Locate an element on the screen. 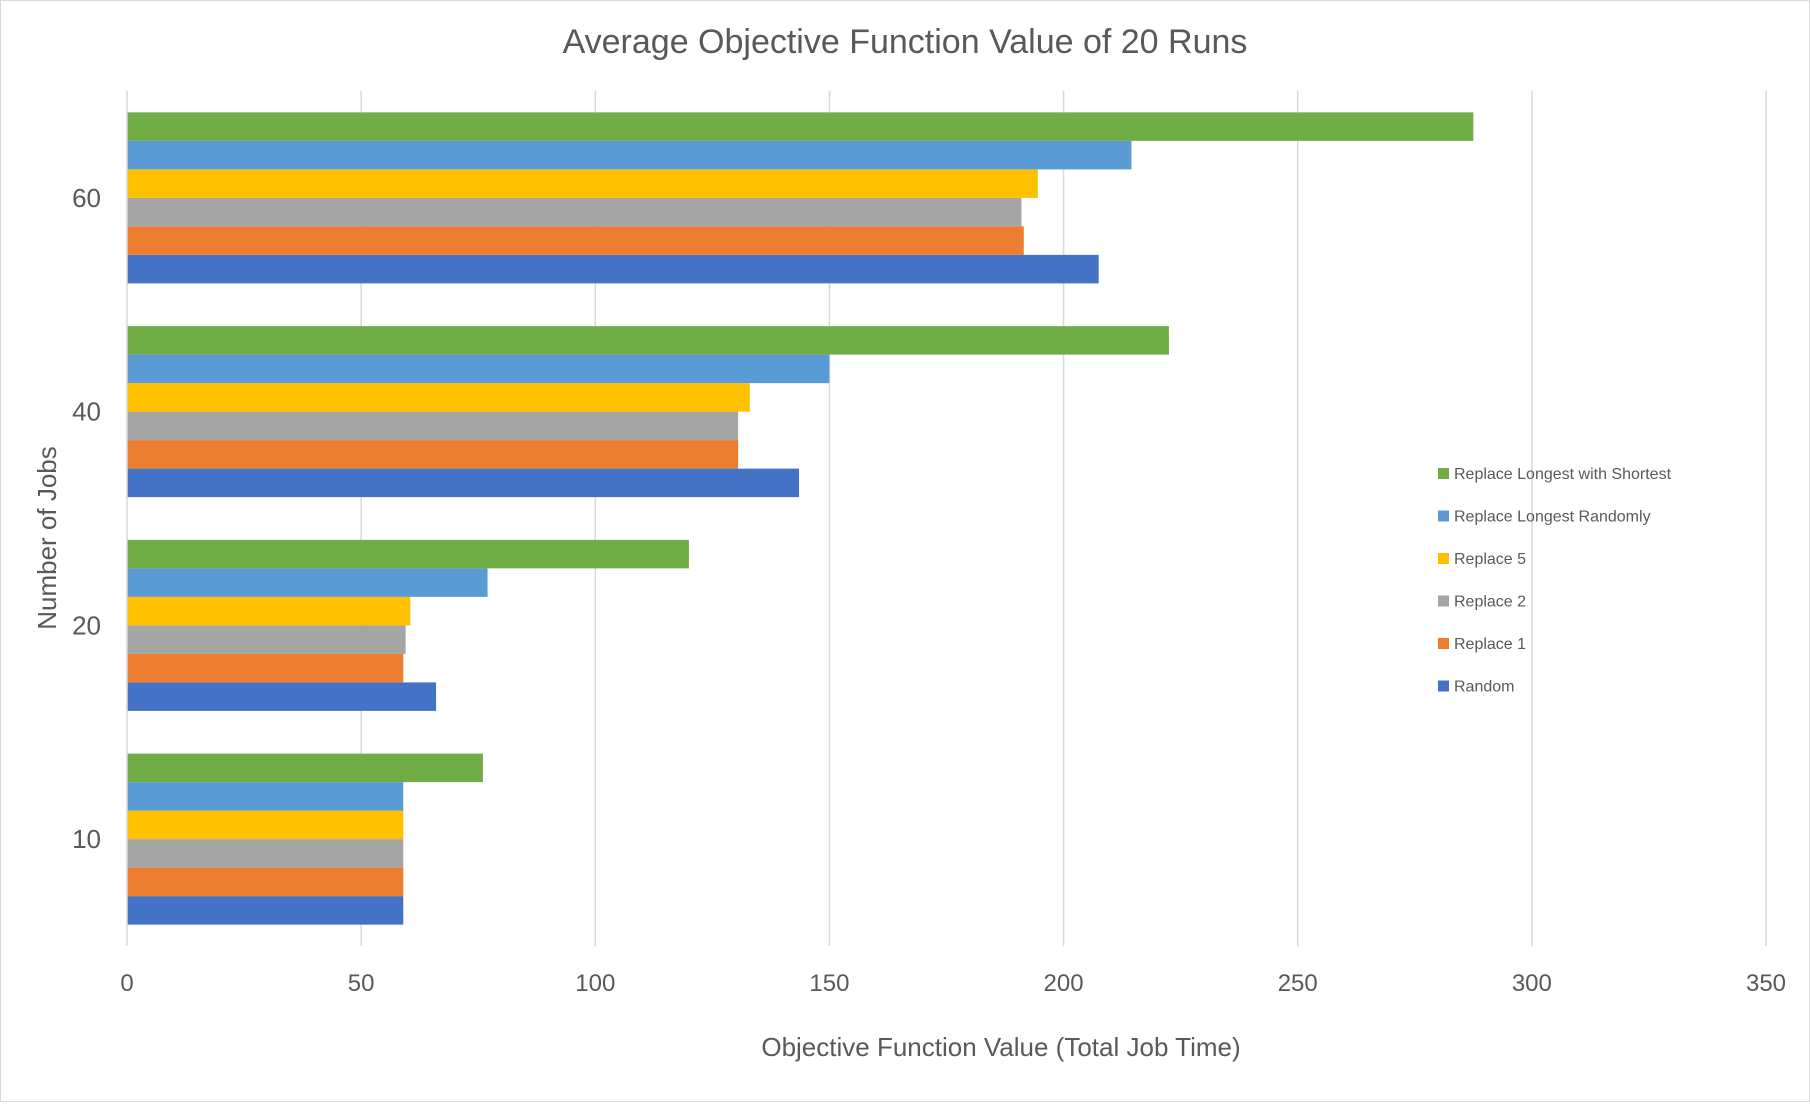 Image resolution: width=1810 pixels, height=1106 pixels. x-tick-label: 150 is located at coordinates (829, 983).